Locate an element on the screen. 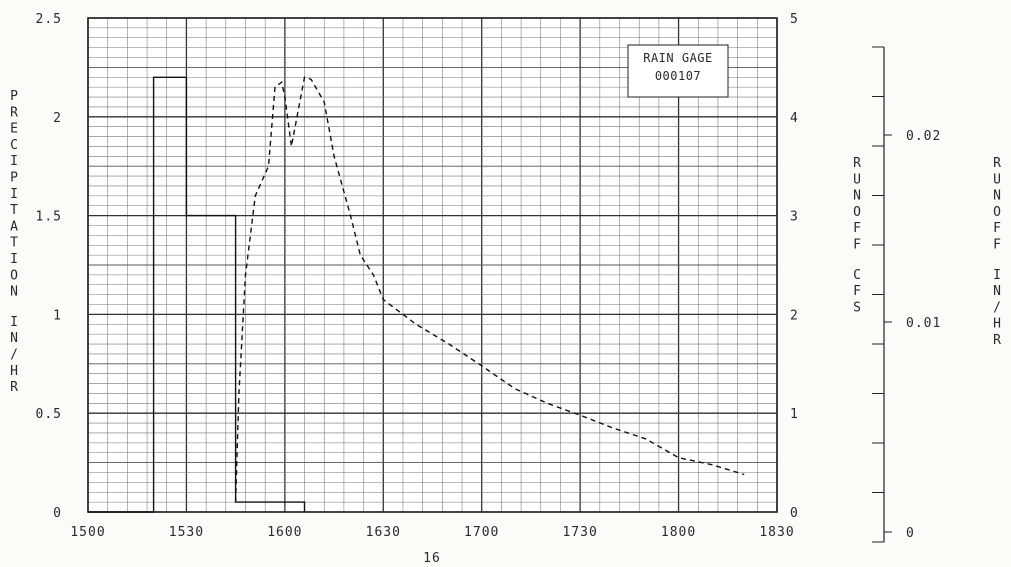 The image size is (1011, 567). y-left-axis-label: PRECIPITATION IN/HR is located at coordinates (14, 242).